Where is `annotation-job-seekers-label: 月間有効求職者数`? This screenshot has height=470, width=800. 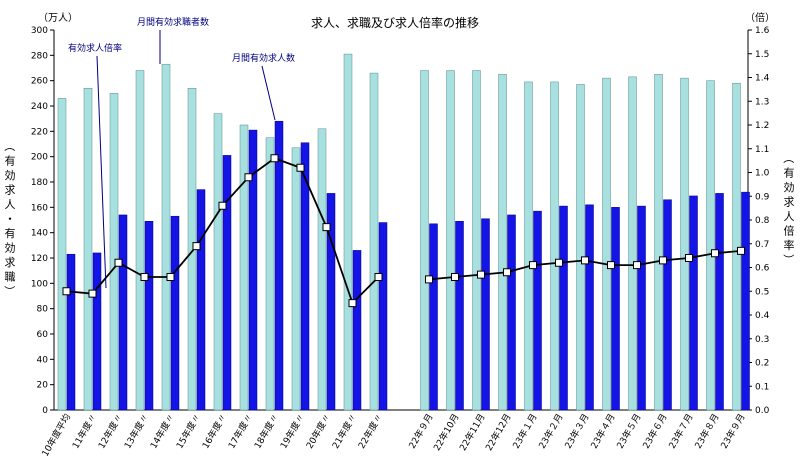
annotation-job-seekers-label: 月間有効求職者数 is located at coordinates (173, 22).